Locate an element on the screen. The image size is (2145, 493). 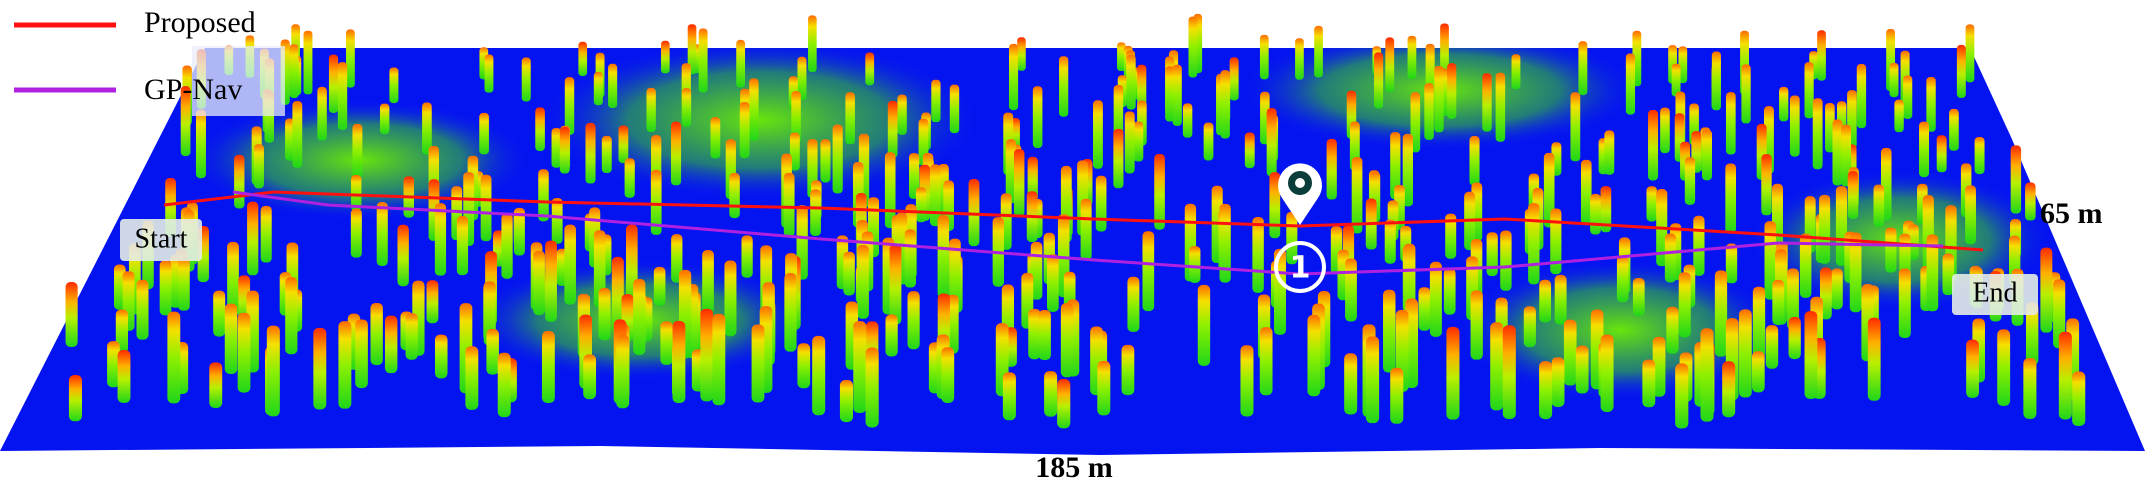
start-label: Start is located at coordinates (161, 238).